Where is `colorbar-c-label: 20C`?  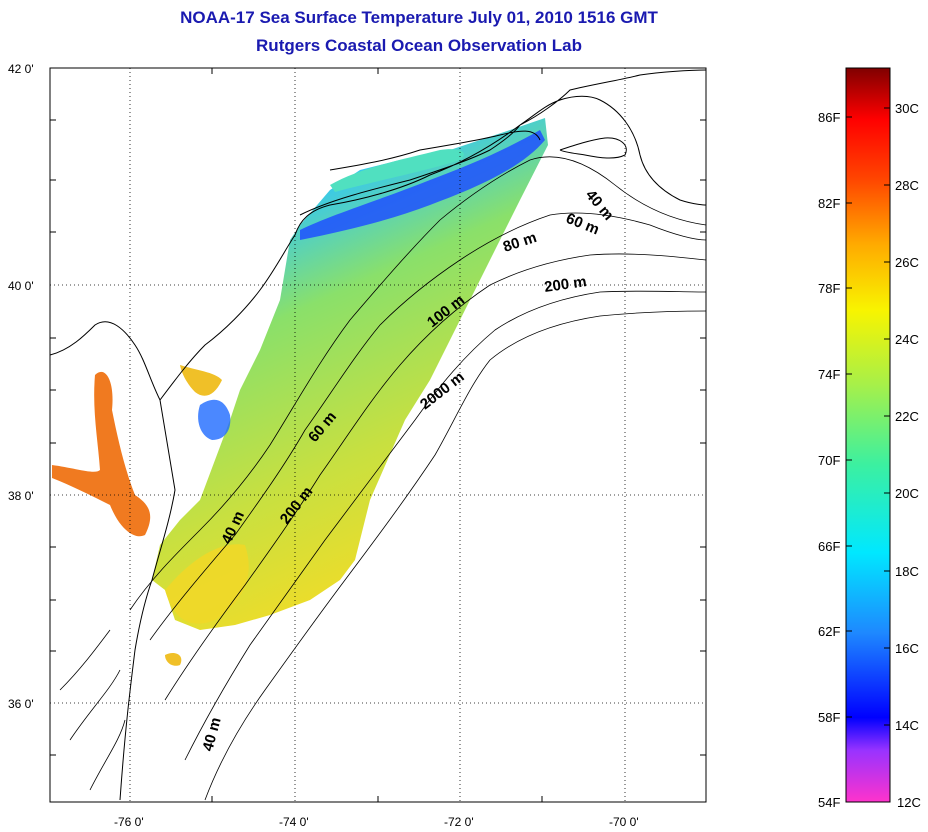
colorbar-c-label: 20C is located at coordinates (907, 493).